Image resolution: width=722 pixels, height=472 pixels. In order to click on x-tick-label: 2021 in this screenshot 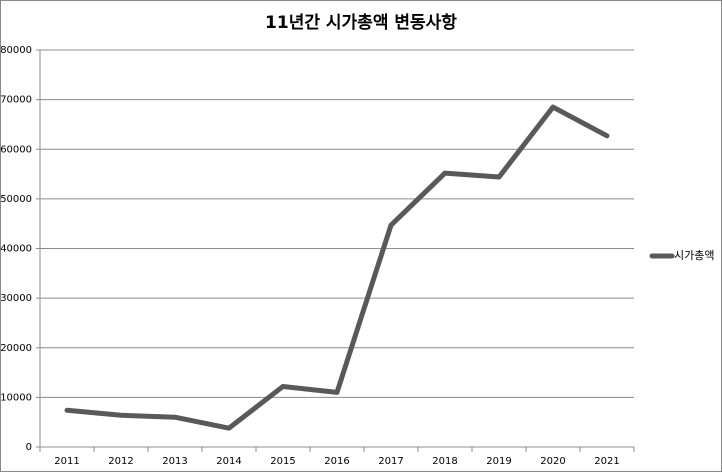, I will do `click(606, 461)`.